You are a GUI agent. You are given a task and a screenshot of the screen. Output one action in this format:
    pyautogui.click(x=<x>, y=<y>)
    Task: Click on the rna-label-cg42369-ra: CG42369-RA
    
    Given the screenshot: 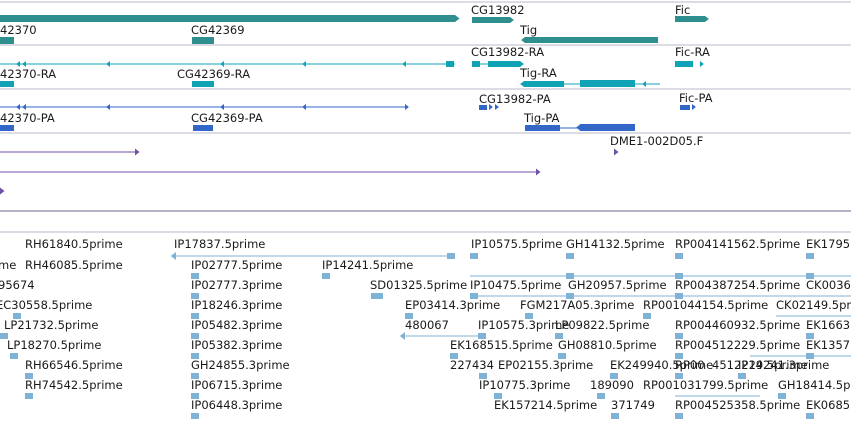 What is the action you would take?
    pyautogui.click(x=213, y=74)
    